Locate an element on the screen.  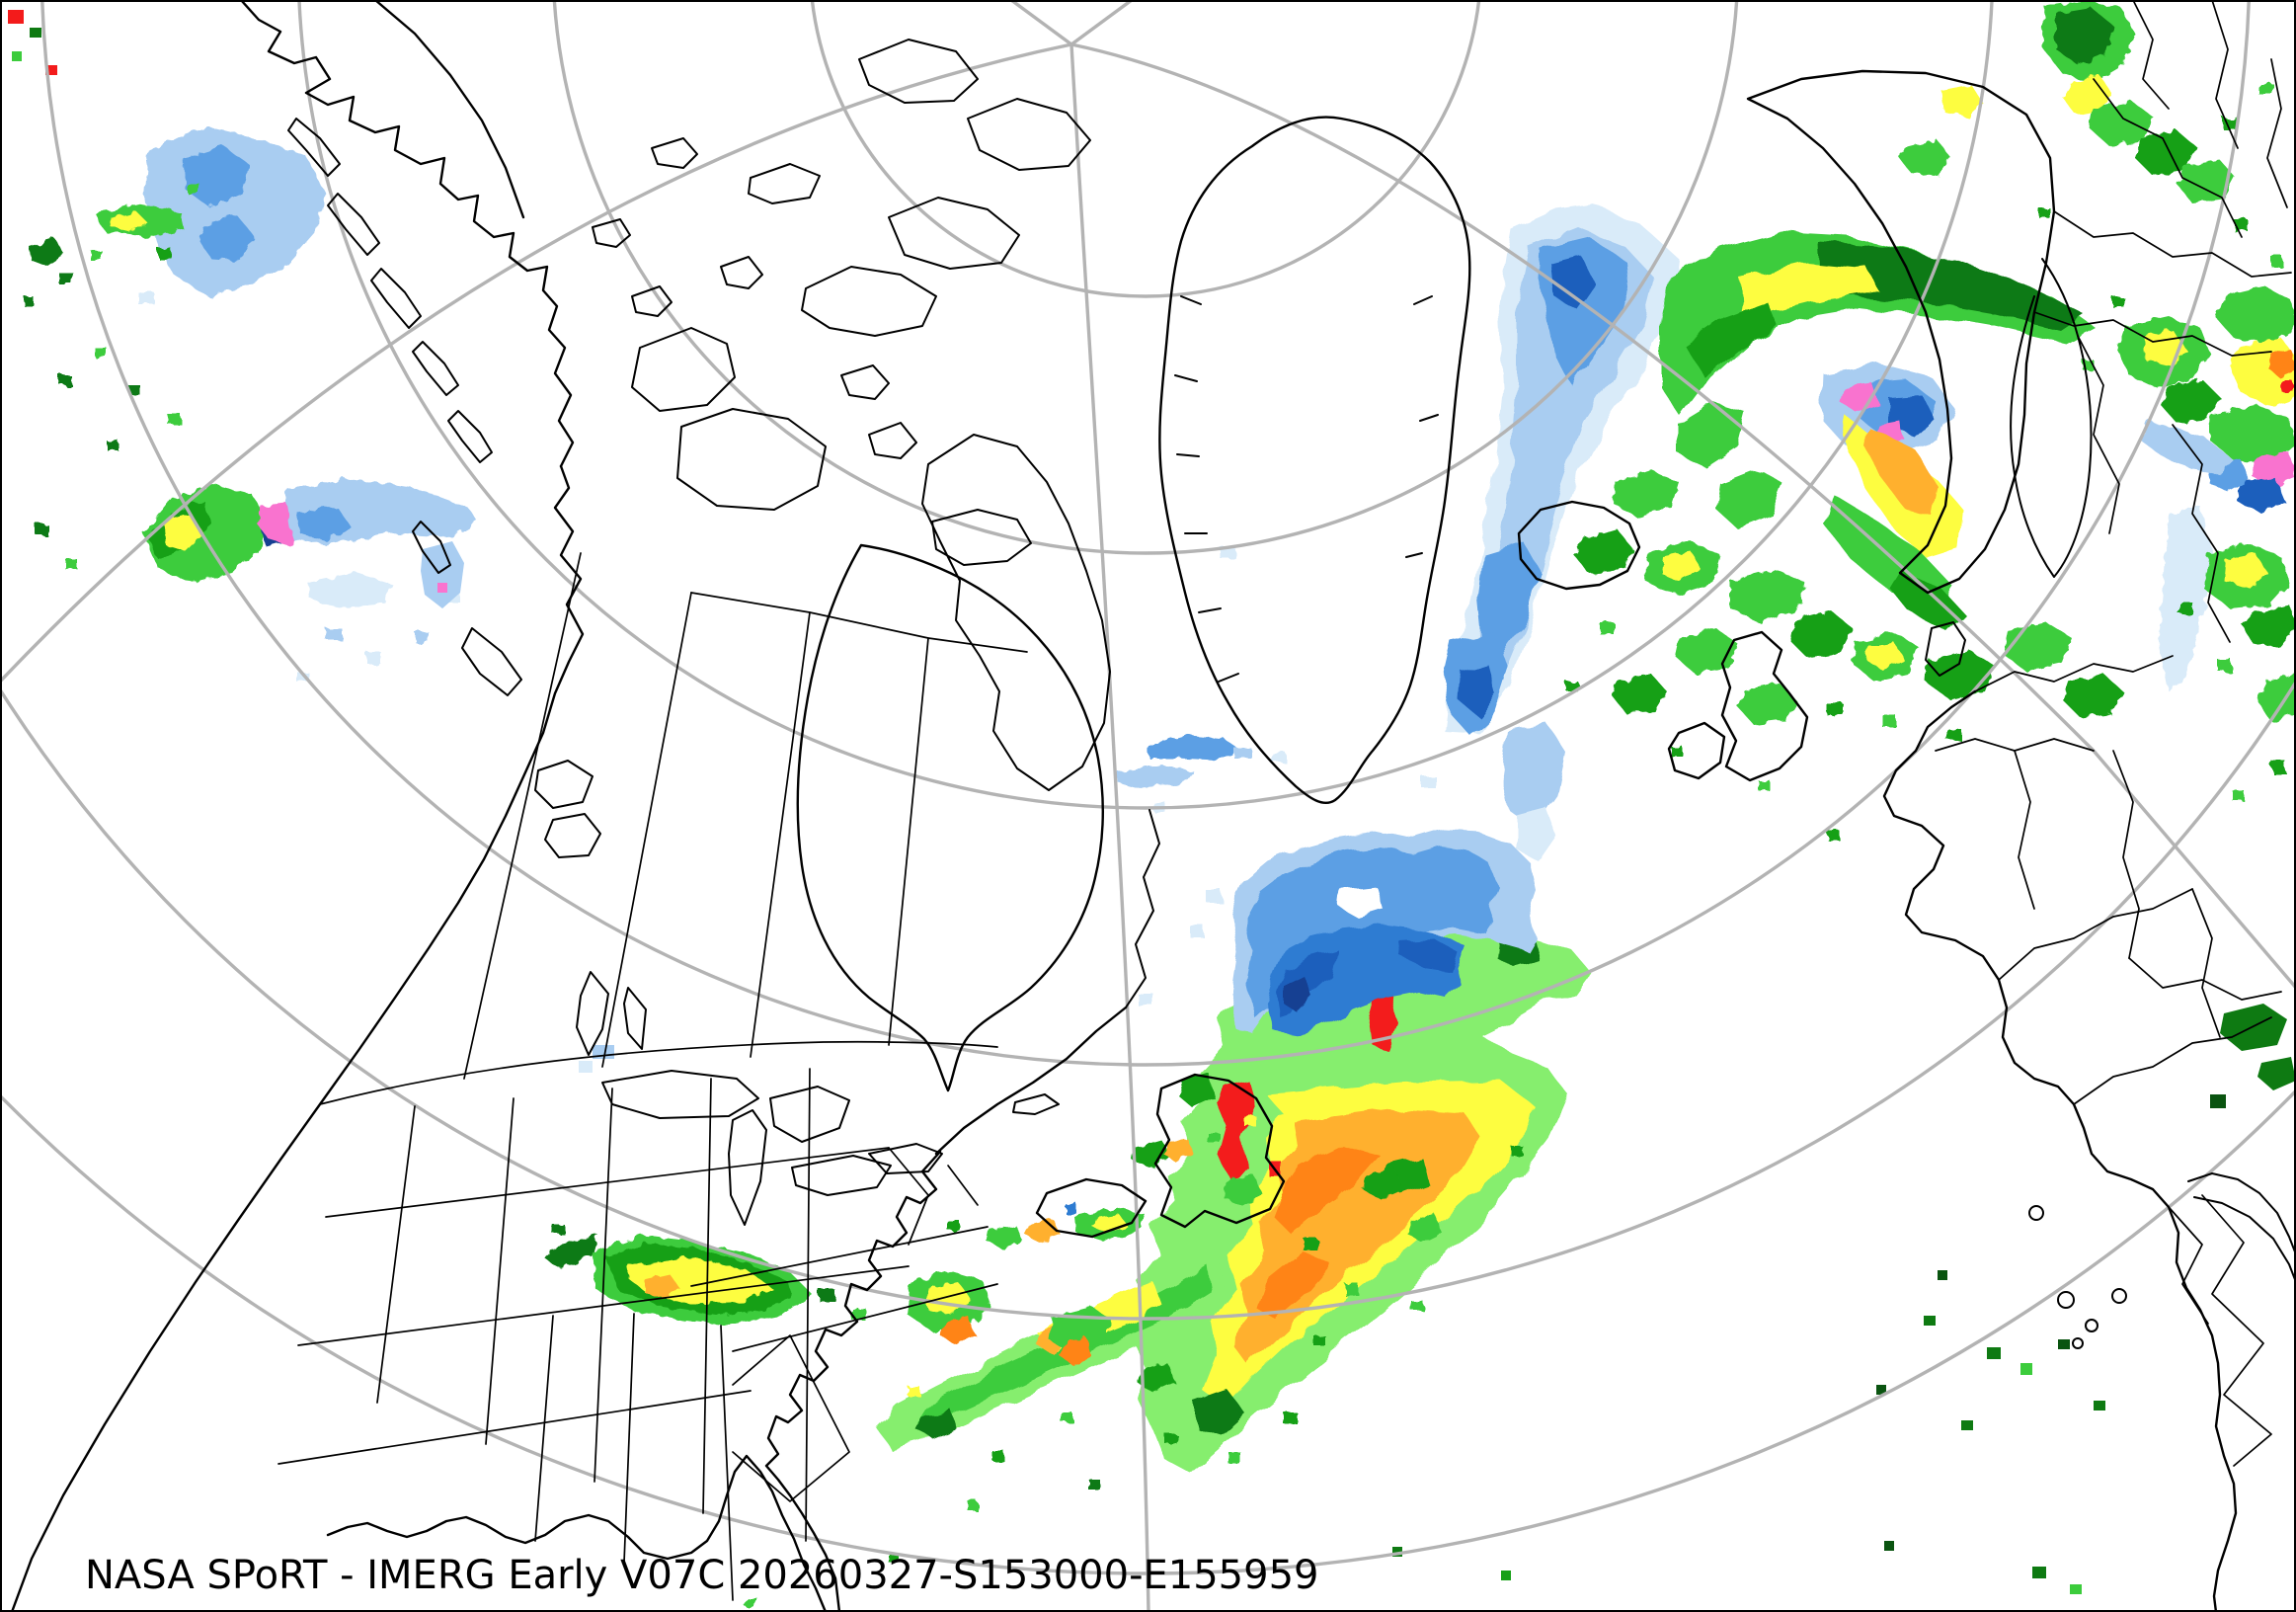
coast-europe is located at coordinates (2060, 1150).